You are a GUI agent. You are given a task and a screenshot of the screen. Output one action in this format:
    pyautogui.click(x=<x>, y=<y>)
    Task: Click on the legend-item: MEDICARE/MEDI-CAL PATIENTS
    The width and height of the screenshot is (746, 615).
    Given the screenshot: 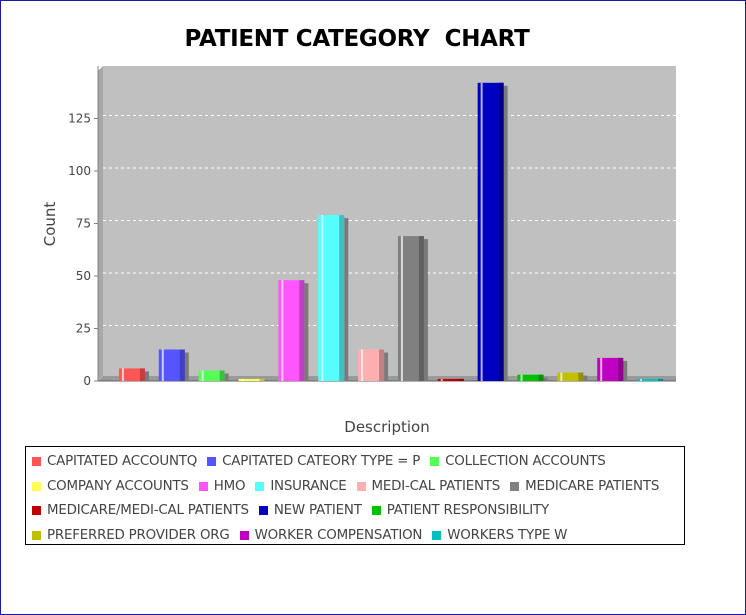 What is the action you would take?
    pyautogui.click(x=140, y=510)
    